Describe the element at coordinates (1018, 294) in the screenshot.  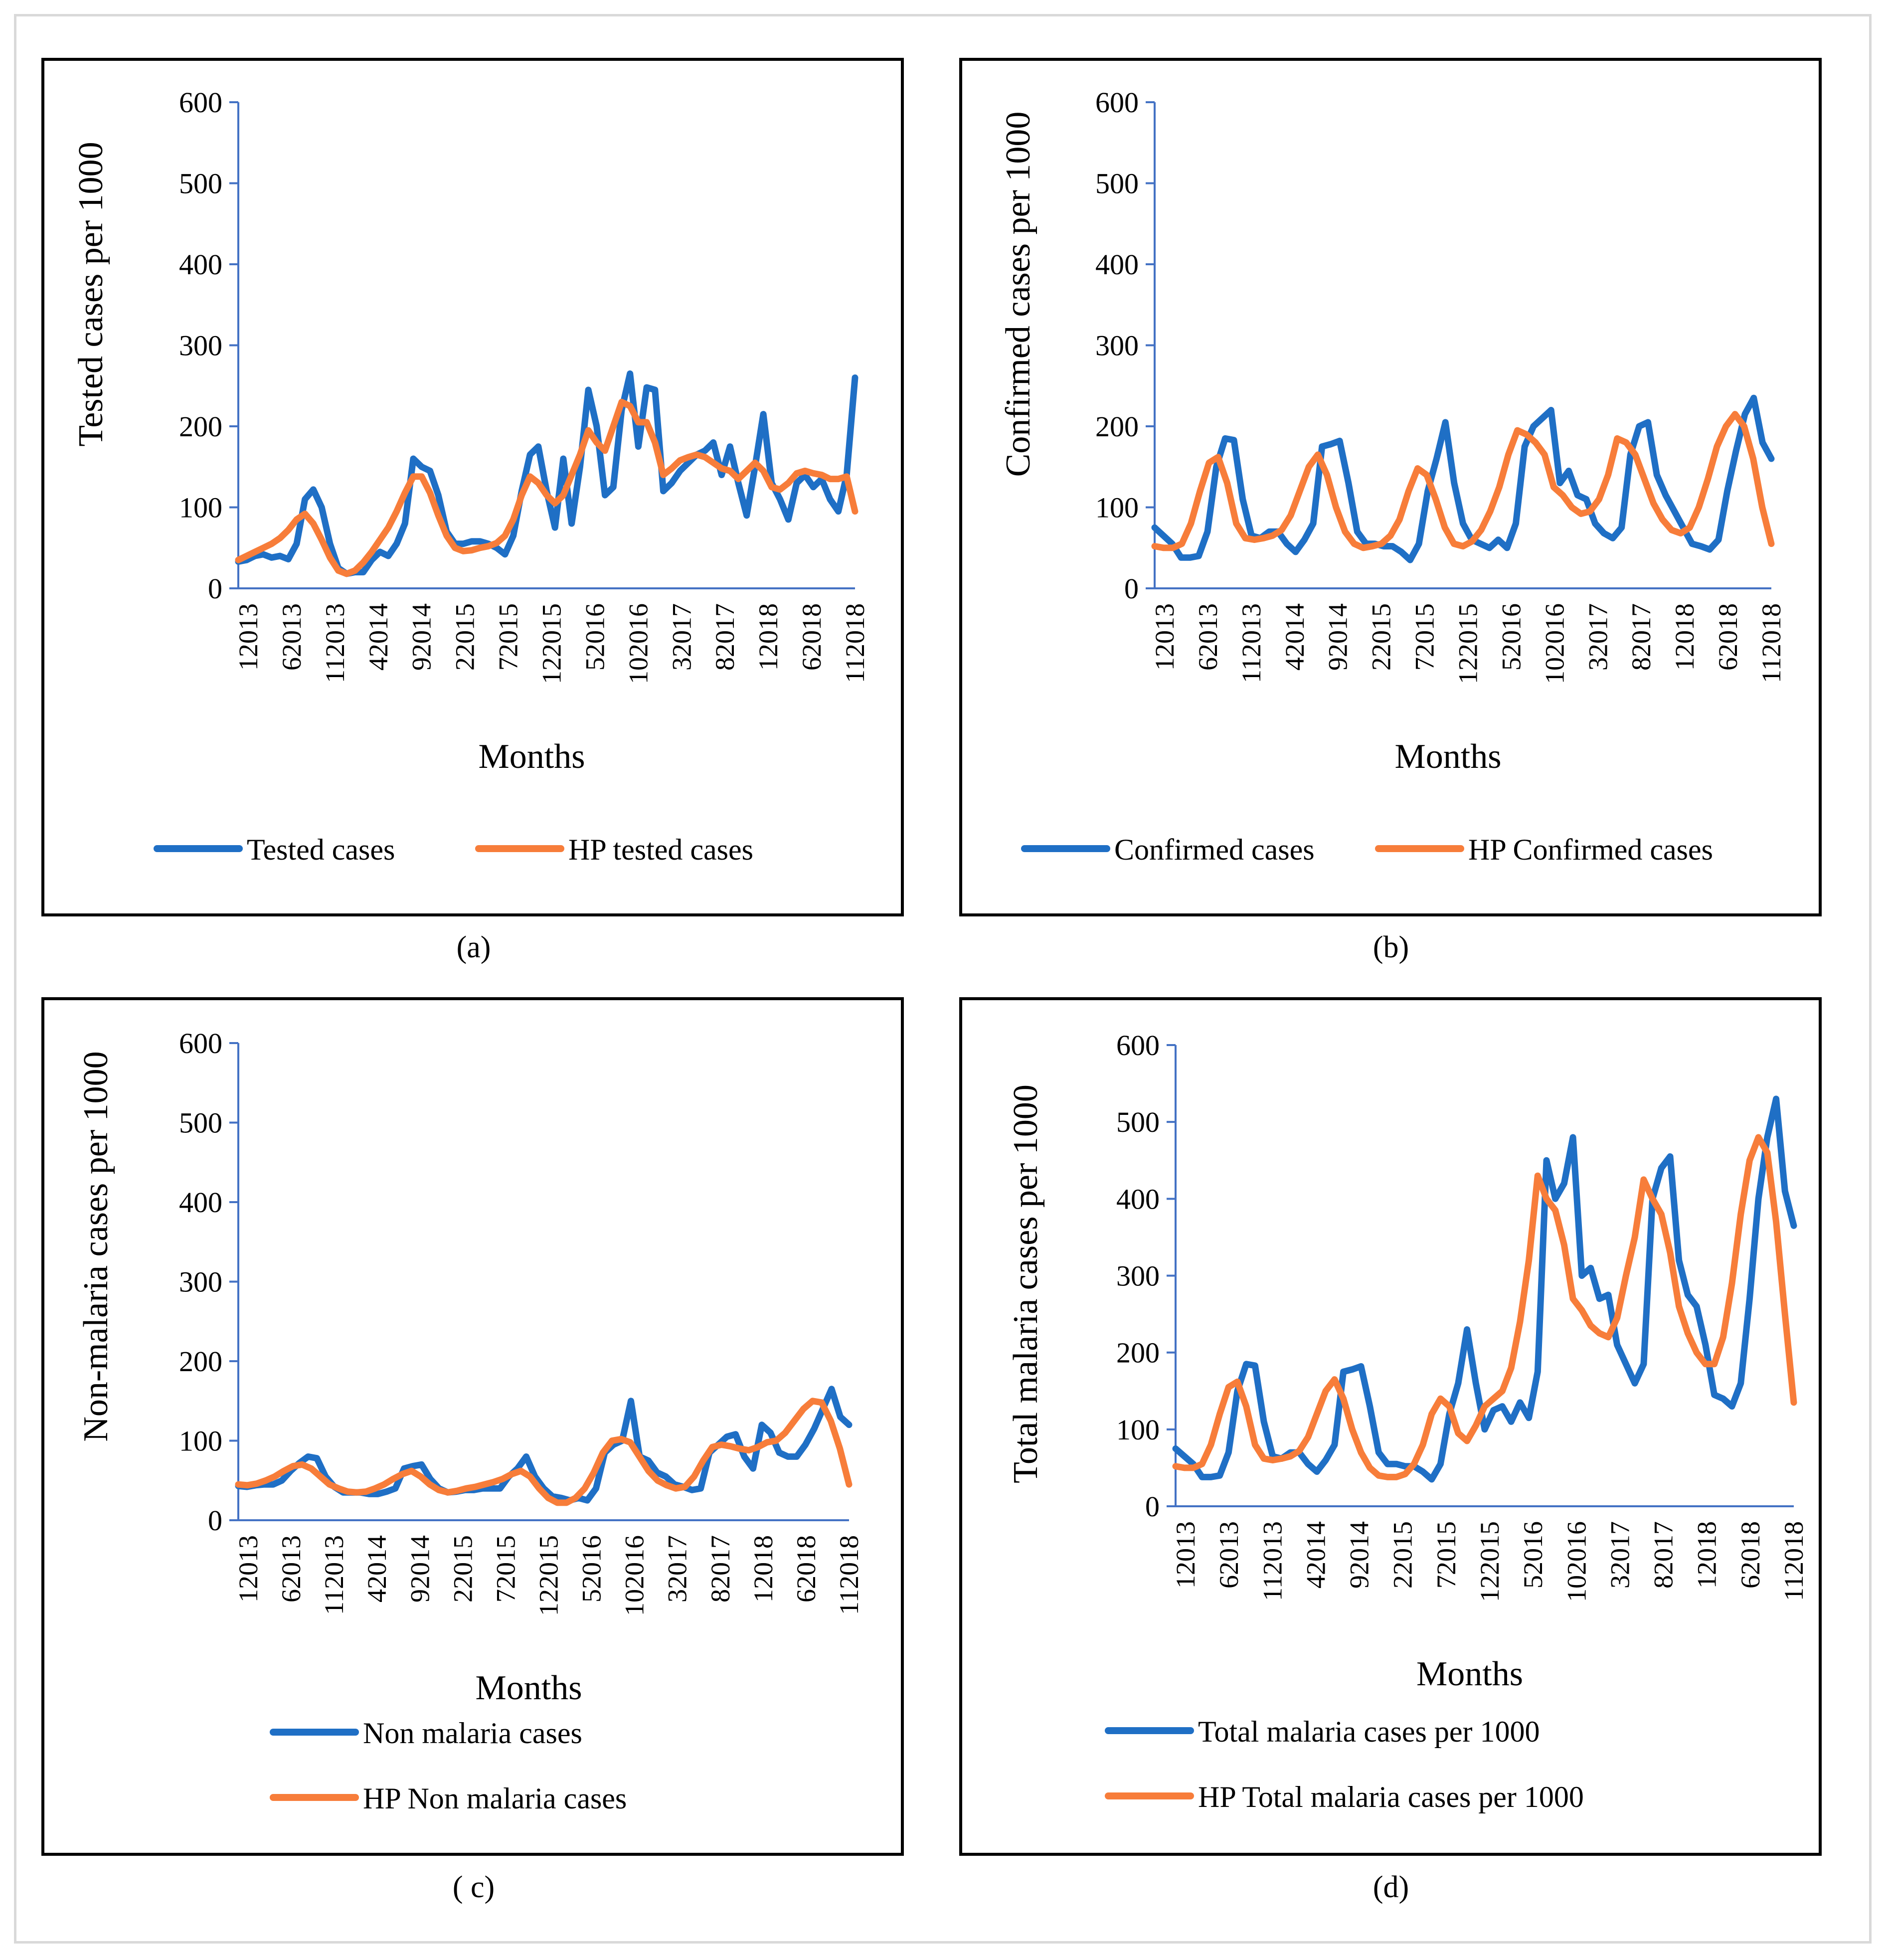
I see `y-axis-title: Confirmed cases per 1000` at that location.